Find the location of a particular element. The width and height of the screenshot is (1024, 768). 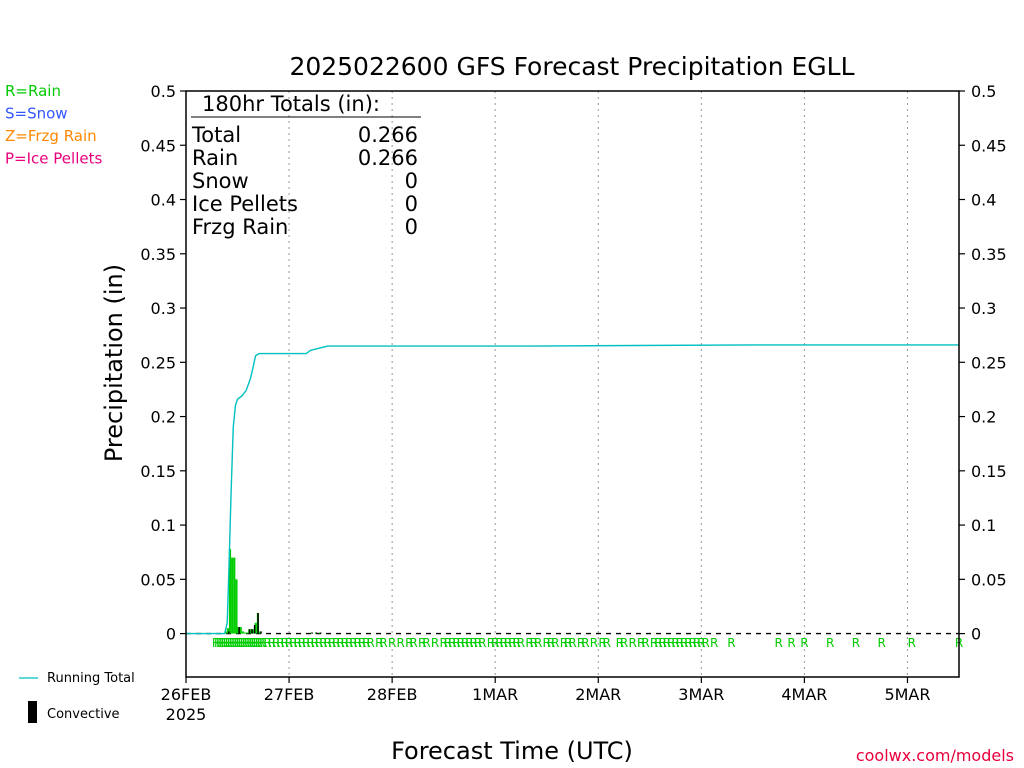

y-tick-label-left: 0.1 is located at coordinates (163, 525).